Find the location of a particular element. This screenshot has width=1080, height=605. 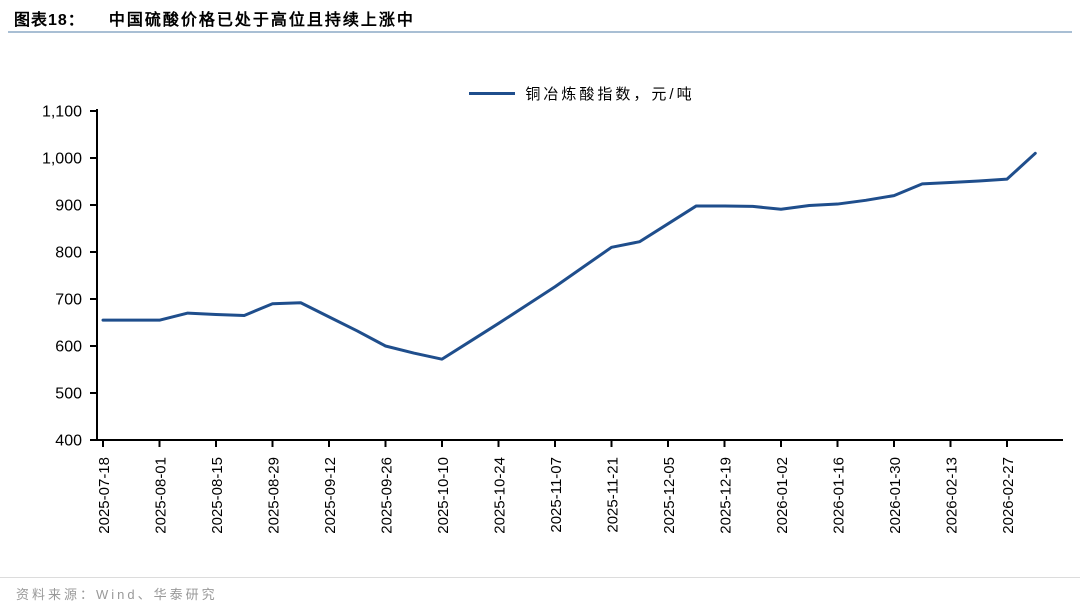

x-axis-tick-label: 2025-08-01 is located at coordinates (161, 495).